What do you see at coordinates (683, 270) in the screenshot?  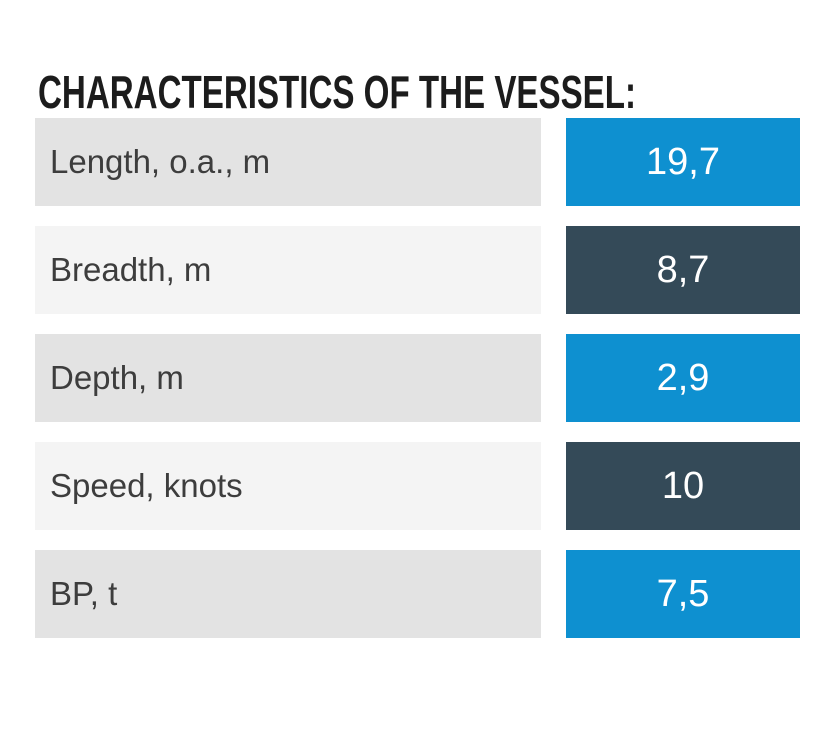 I see `spec-value: 8,7` at bounding box center [683, 270].